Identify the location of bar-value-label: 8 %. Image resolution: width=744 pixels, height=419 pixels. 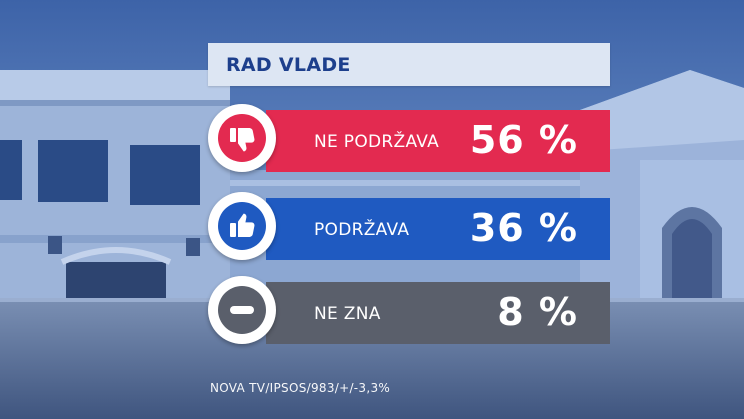
(537, 312).